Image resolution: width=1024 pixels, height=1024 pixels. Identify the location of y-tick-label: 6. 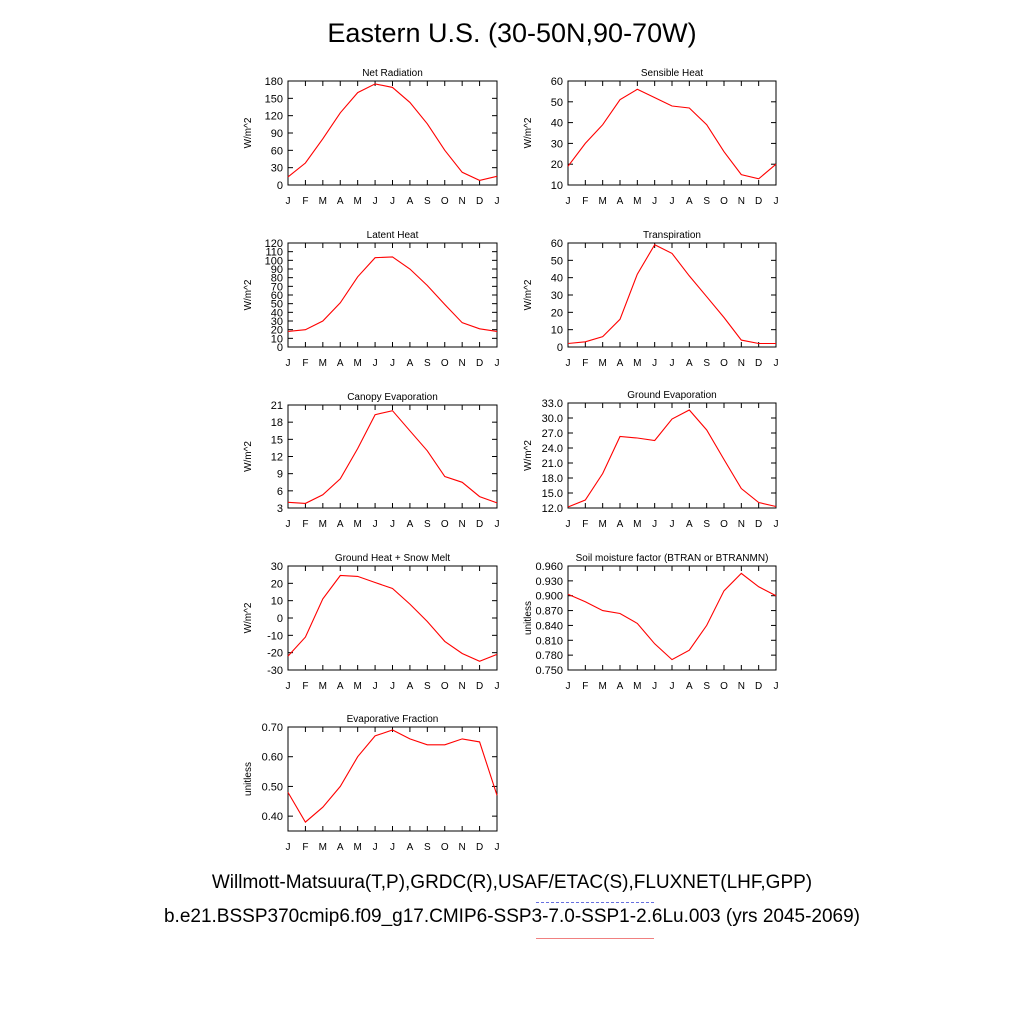
(280, 492).